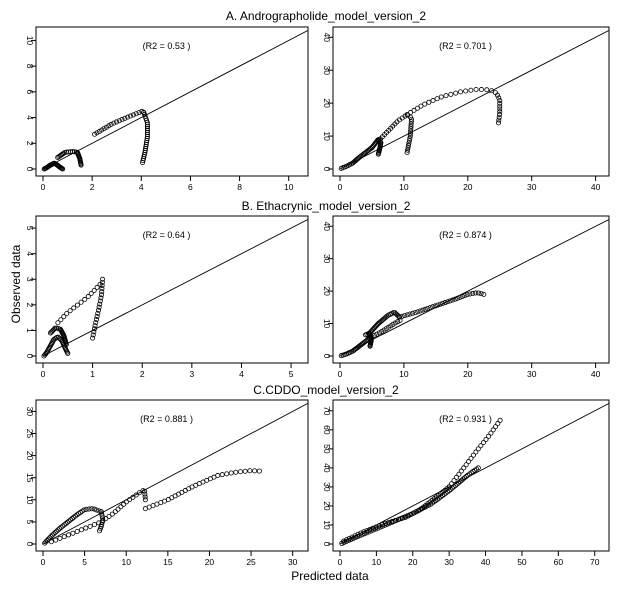 The width and height of the screenshot is (630, 600). Describe the element at coordinates (167, 46) in the screenshot. I see `r2-annotation: (R2 = 0.53 )` at that location.